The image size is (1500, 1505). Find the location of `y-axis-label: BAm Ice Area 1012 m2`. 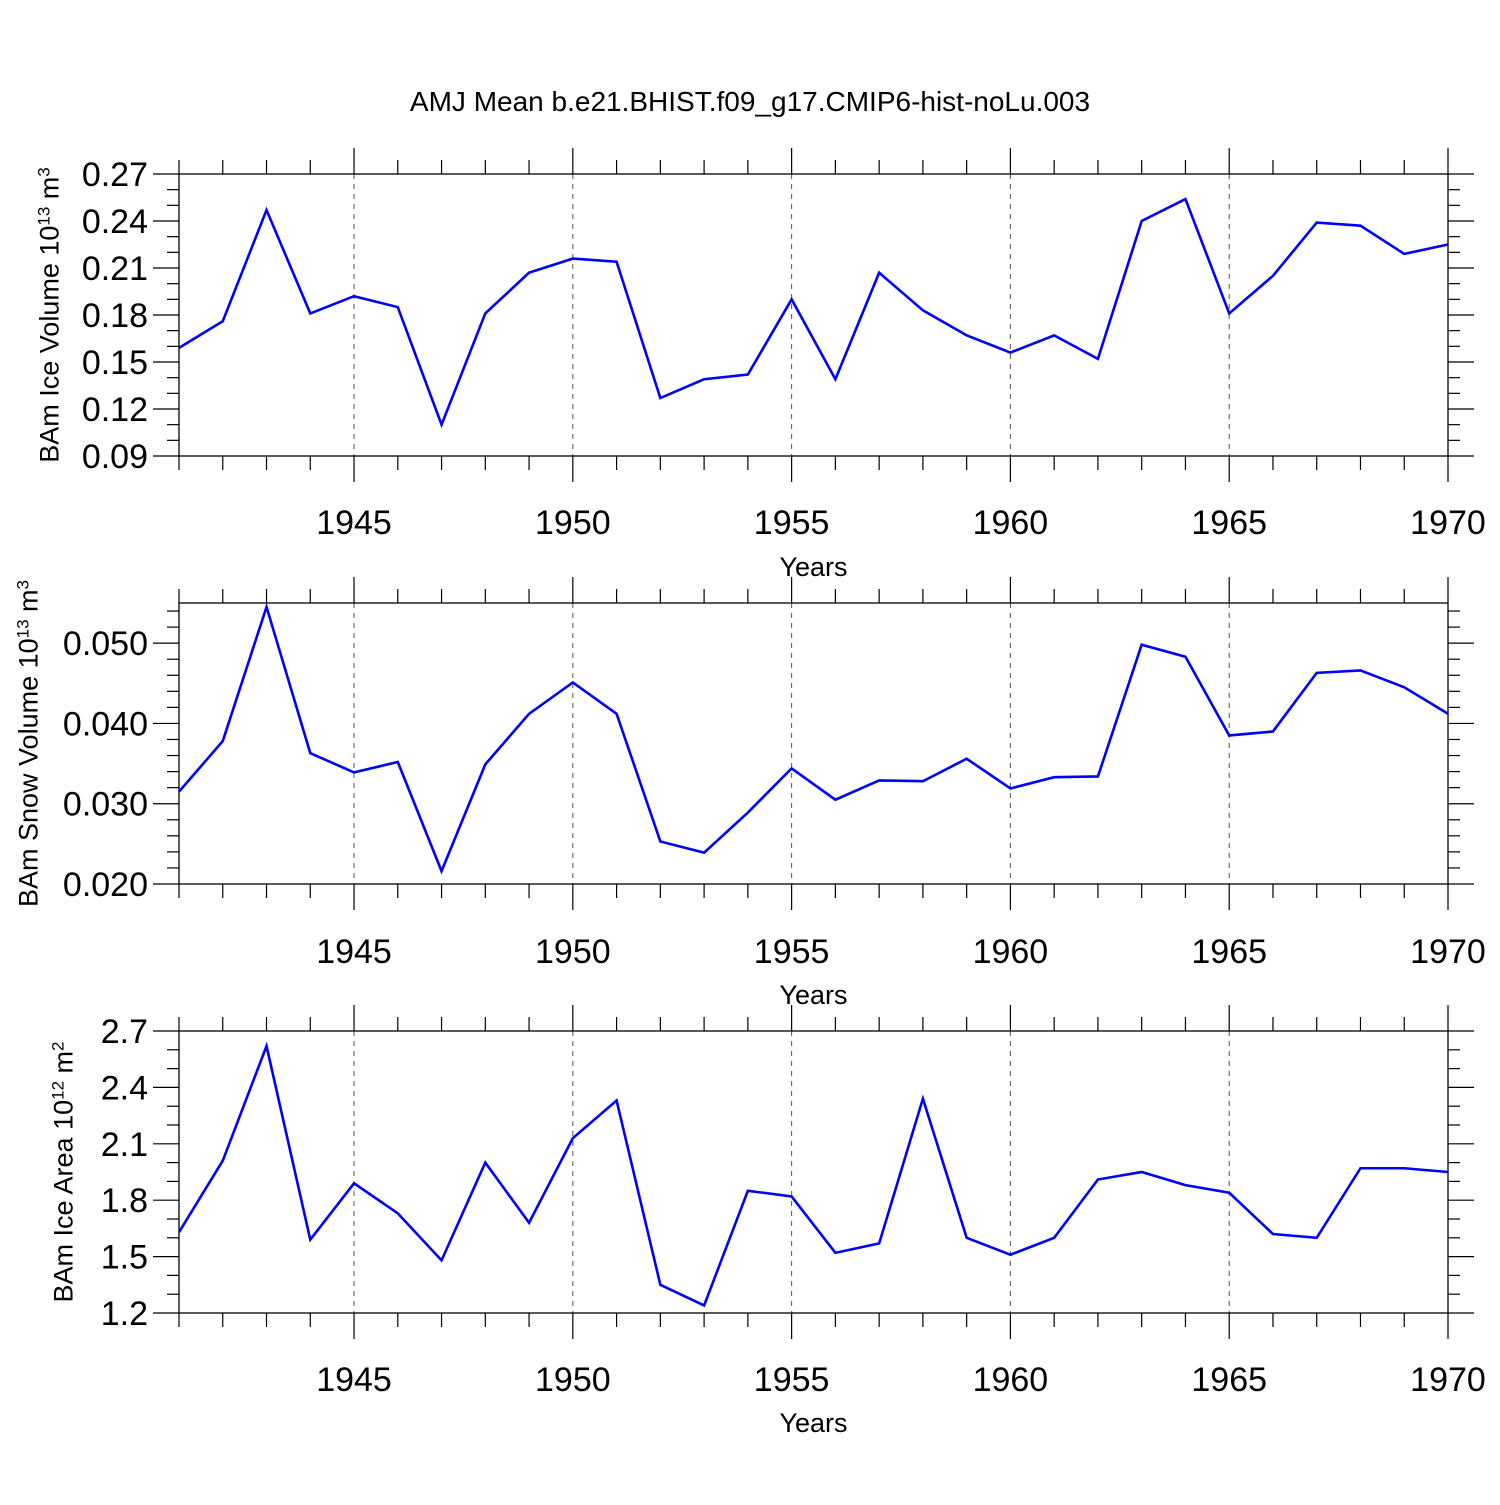

y-axis-label: BAm Ice Area 1012 m2 is located at coordinates (63, 1172).